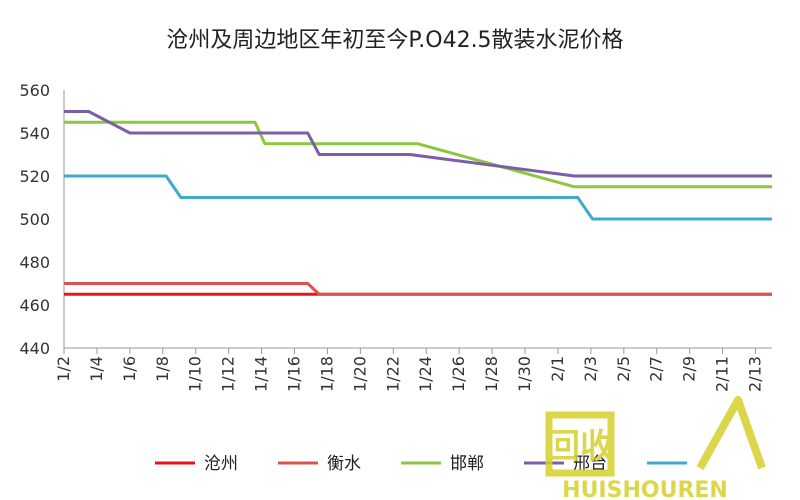 This screenshot has height=500, width=800. Describe the element at coordinates (96, 369) in the screenshot. I see `x-tick-label: 1/4` at that location.